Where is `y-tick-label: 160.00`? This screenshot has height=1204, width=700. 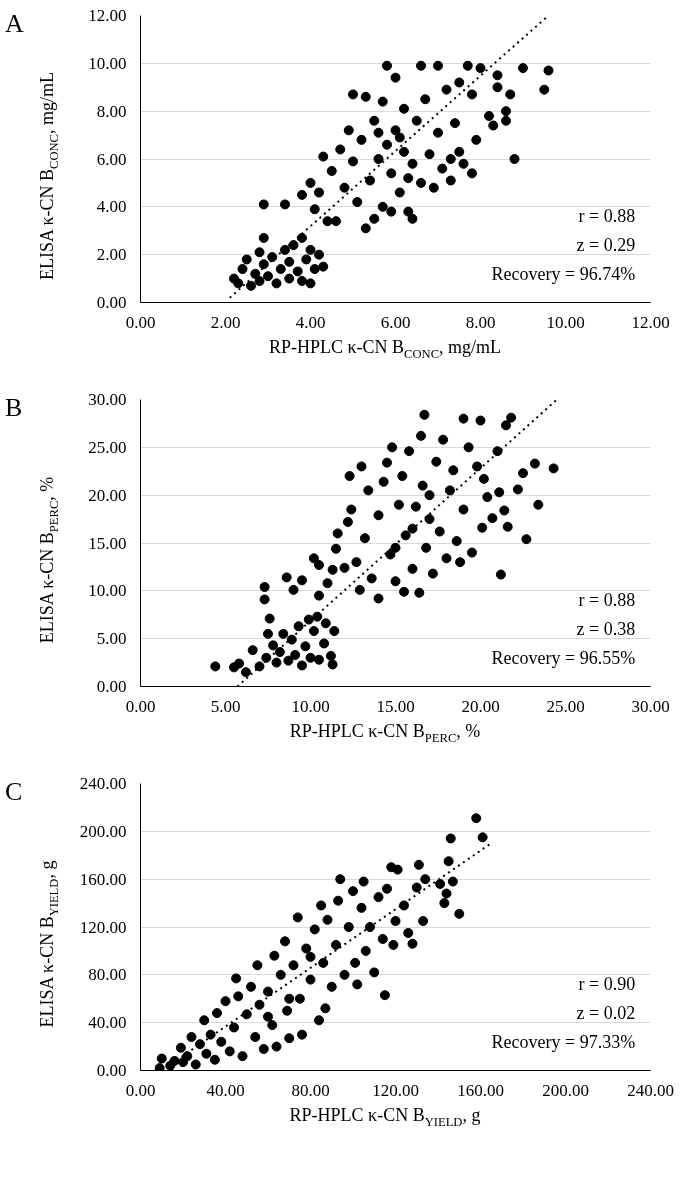
y-tick-label: 160.00 is located at coordinates (103, 879).